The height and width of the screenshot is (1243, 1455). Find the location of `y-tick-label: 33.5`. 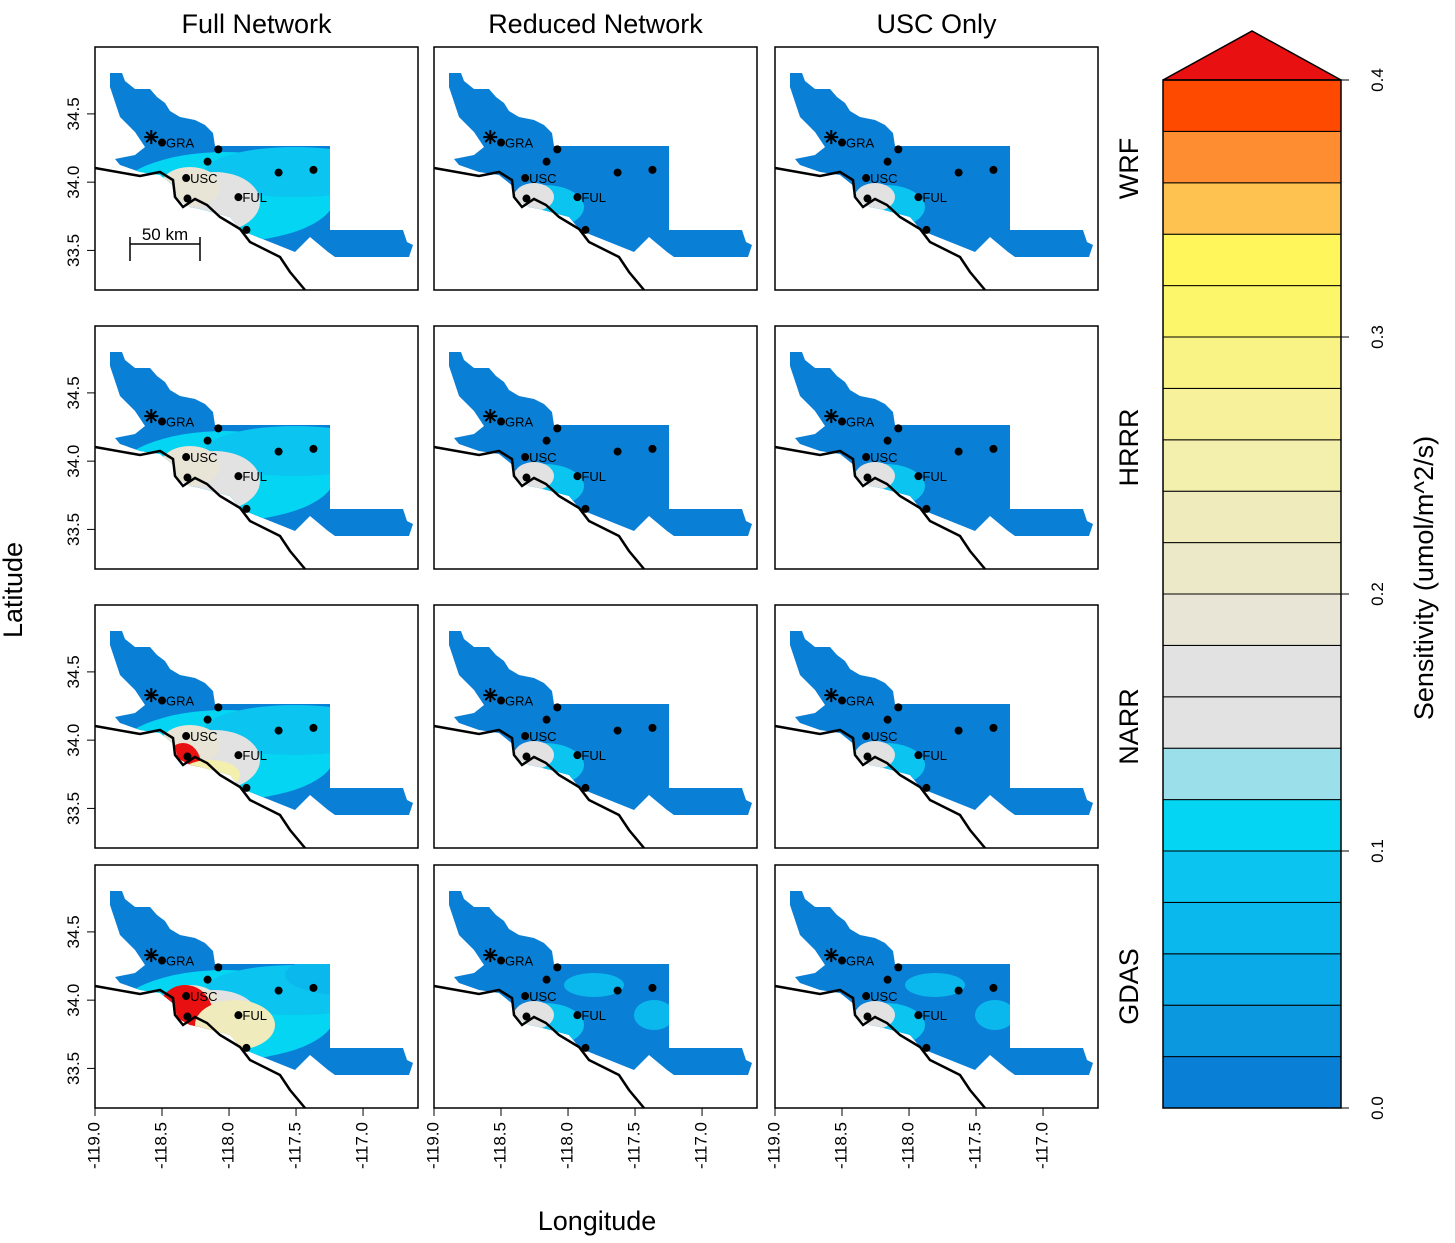

y-tick-label: 33.5 is located at coordinates (73, 808).